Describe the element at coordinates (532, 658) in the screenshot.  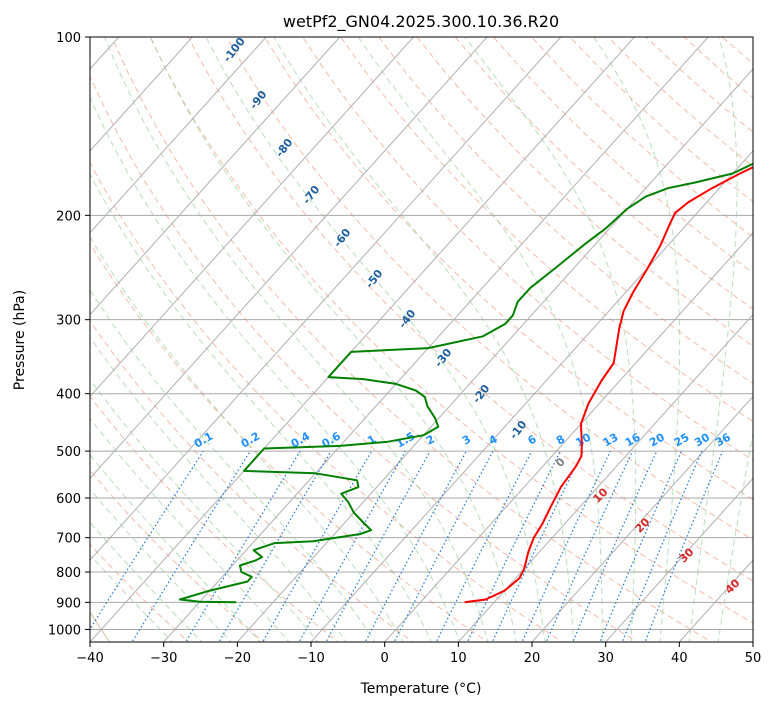
I see `x-tick-label: 20` at that location.